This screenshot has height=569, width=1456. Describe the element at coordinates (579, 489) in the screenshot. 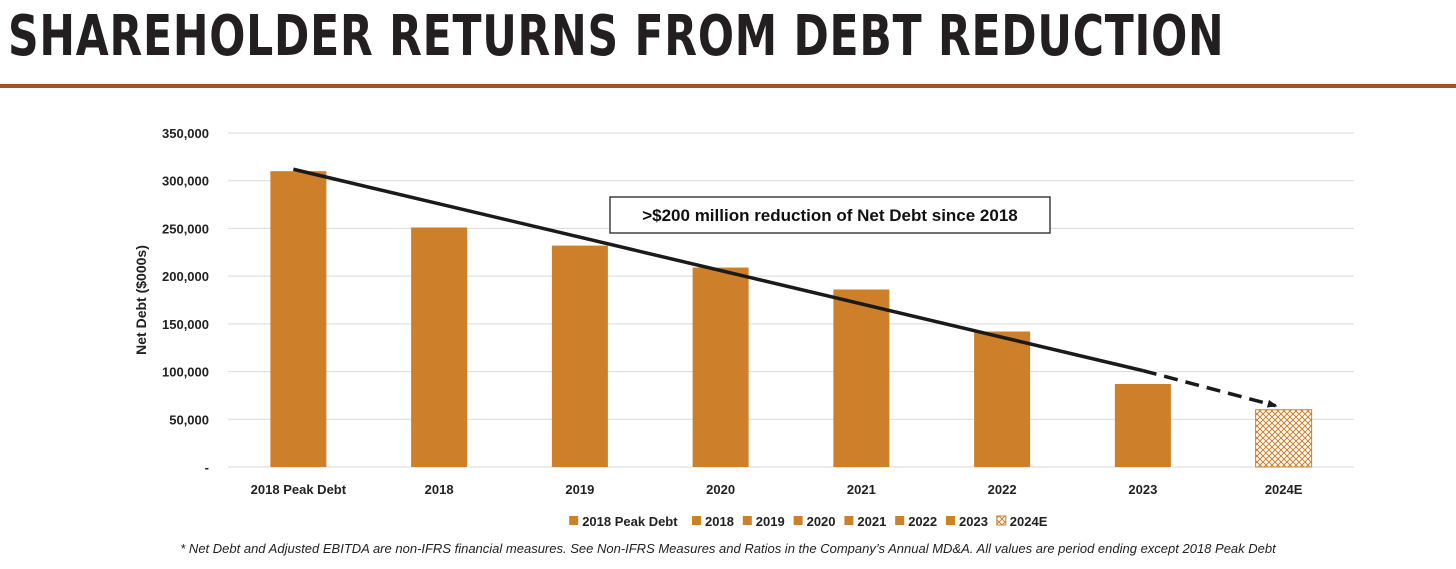

I see `x-tick-label: 2019` at that location.